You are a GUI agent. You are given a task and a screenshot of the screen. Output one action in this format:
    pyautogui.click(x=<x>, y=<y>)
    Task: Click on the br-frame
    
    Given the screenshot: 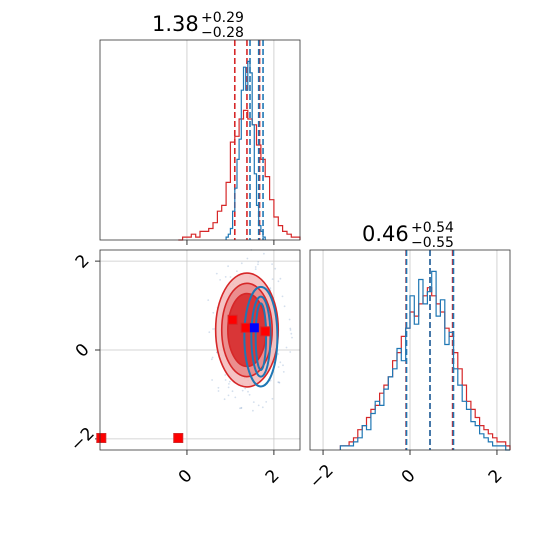 What is the action you would take?
    pyautogui.click(x=410, y=350)
    